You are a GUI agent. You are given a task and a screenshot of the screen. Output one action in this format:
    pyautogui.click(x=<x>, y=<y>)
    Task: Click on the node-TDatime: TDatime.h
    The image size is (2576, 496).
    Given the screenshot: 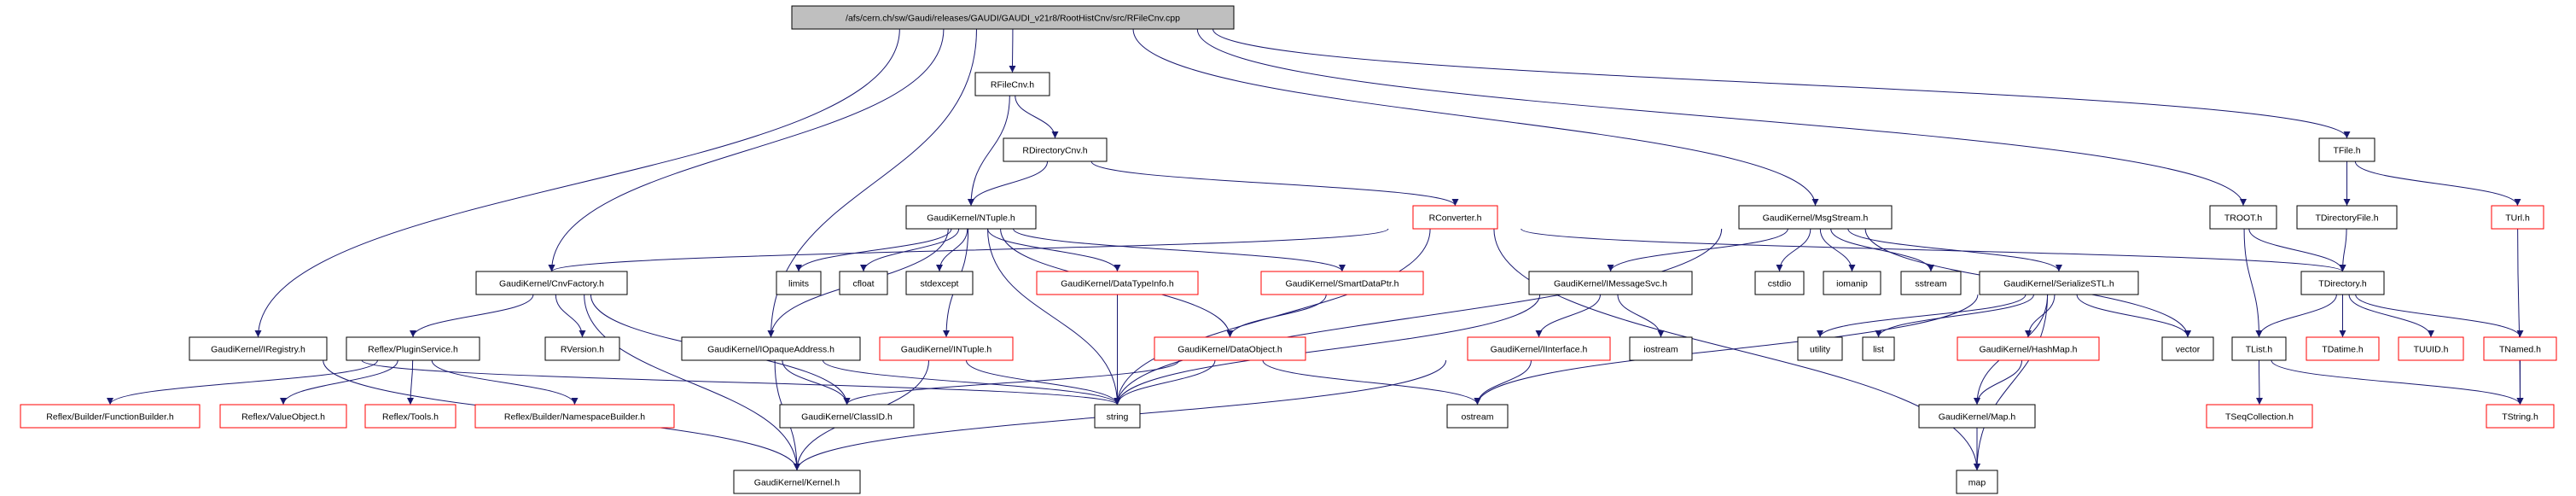 What is the action you would take?
    pyautogui.click(x=2343, y=348)
    